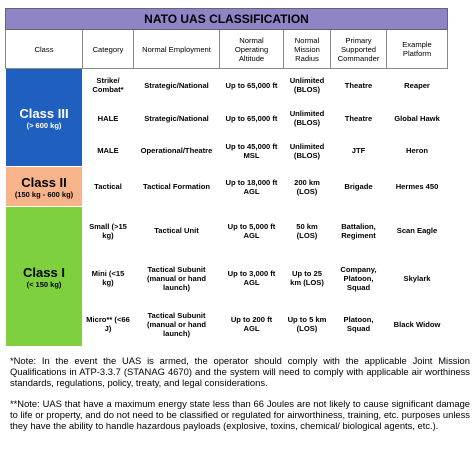 The height and width of the screenshot is (455, 474). Describe the element at coordinates (417, 49) in the screenshot. I see `column-header: Example Platform` at that location.